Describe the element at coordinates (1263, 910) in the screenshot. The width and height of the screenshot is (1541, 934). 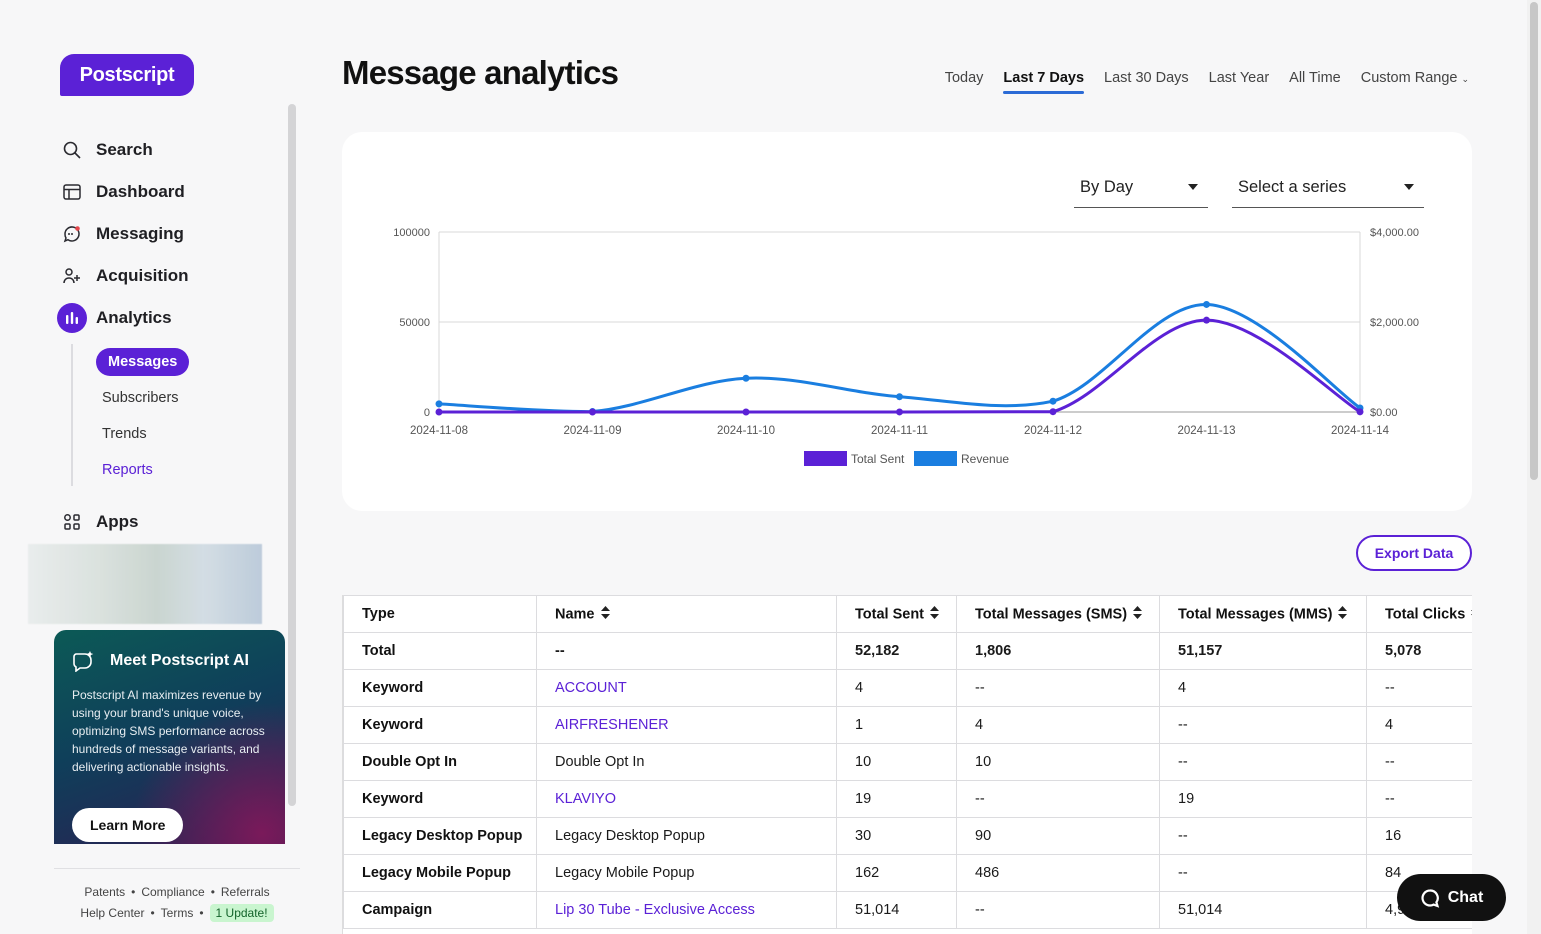
I see `table-cell-mms: 51,014` at that location.